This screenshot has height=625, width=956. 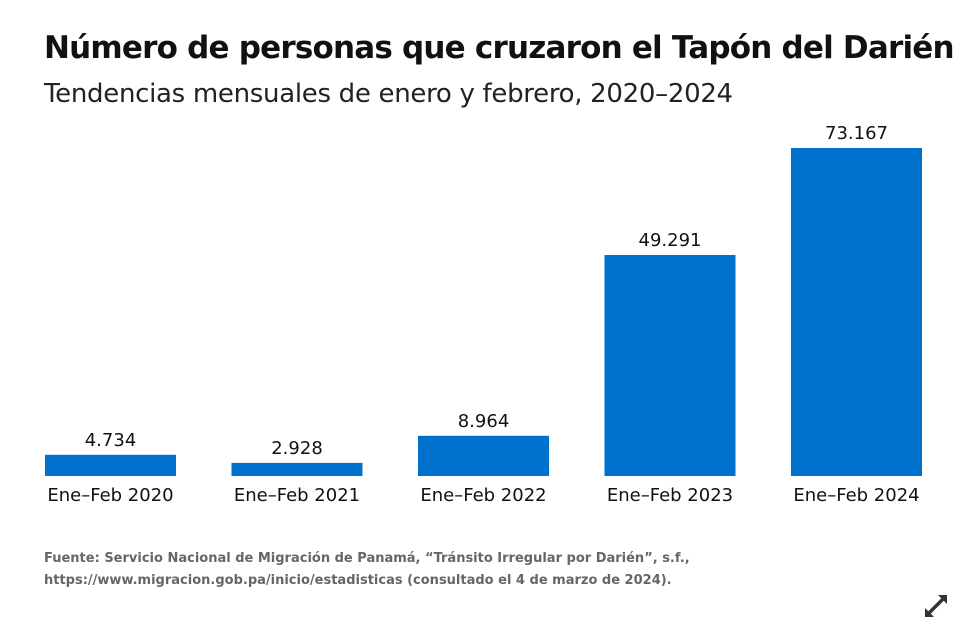 I want to click on x-tick-label: Ene–Feb 2020, so click(x=110, y=495).